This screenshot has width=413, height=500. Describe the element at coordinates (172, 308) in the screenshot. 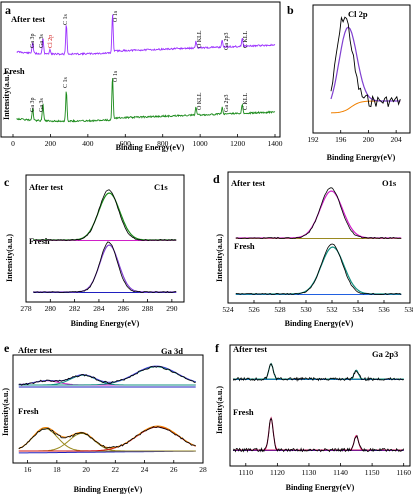

I see `panel-c-xtick-label: 290` at that location.